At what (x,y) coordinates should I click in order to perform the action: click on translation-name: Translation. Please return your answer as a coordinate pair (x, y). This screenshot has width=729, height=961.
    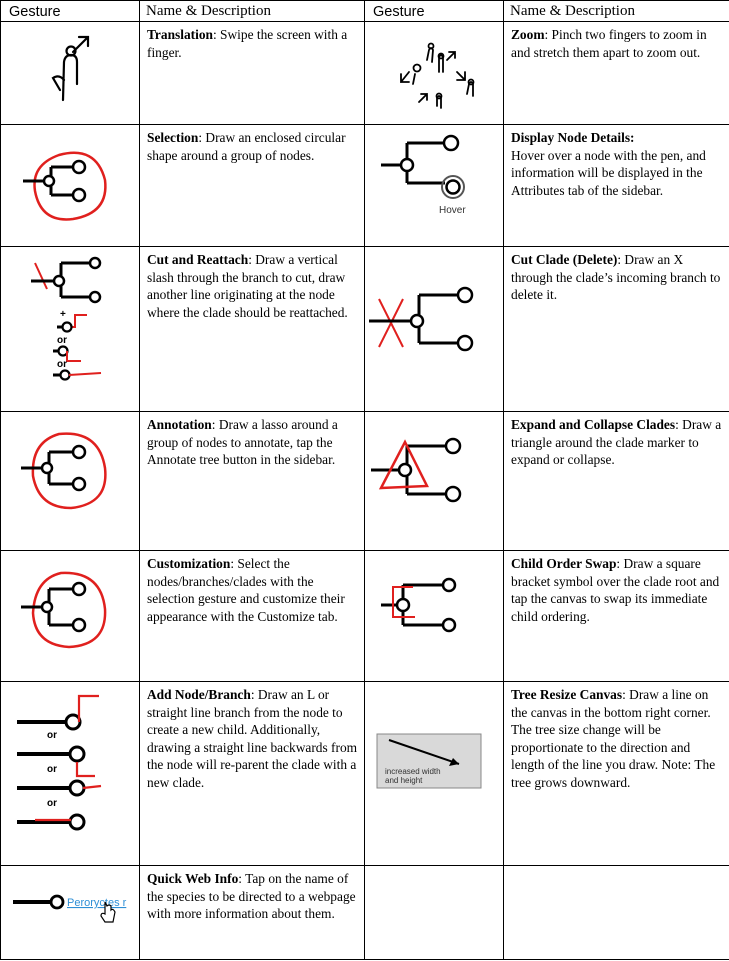
    Looking at the image, I should click on (180, 34).